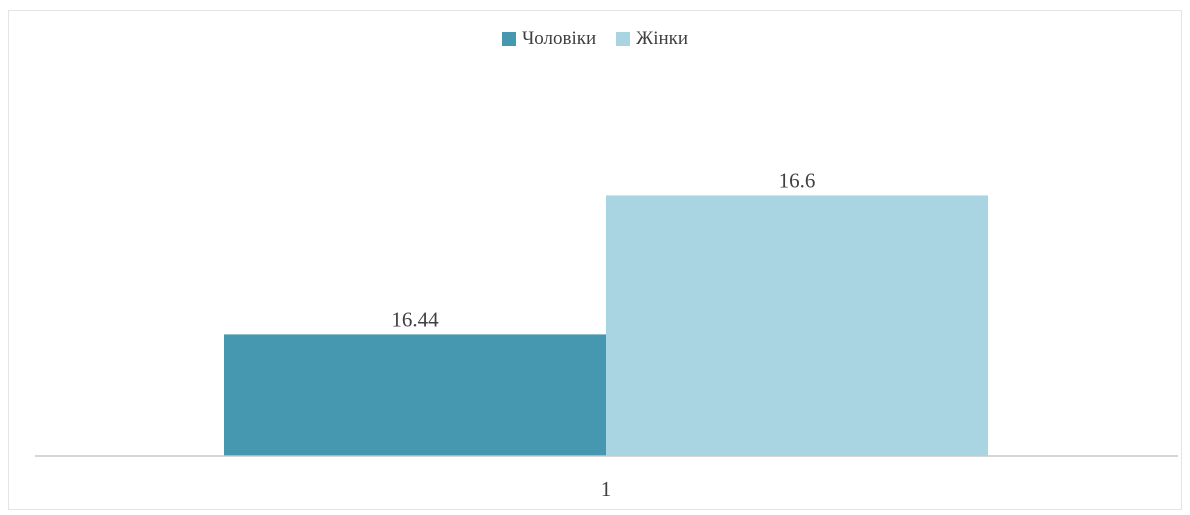  Describe the element at coordinates (606, 489) in the screenshot. I see `x-tick-label: 1` at that location.